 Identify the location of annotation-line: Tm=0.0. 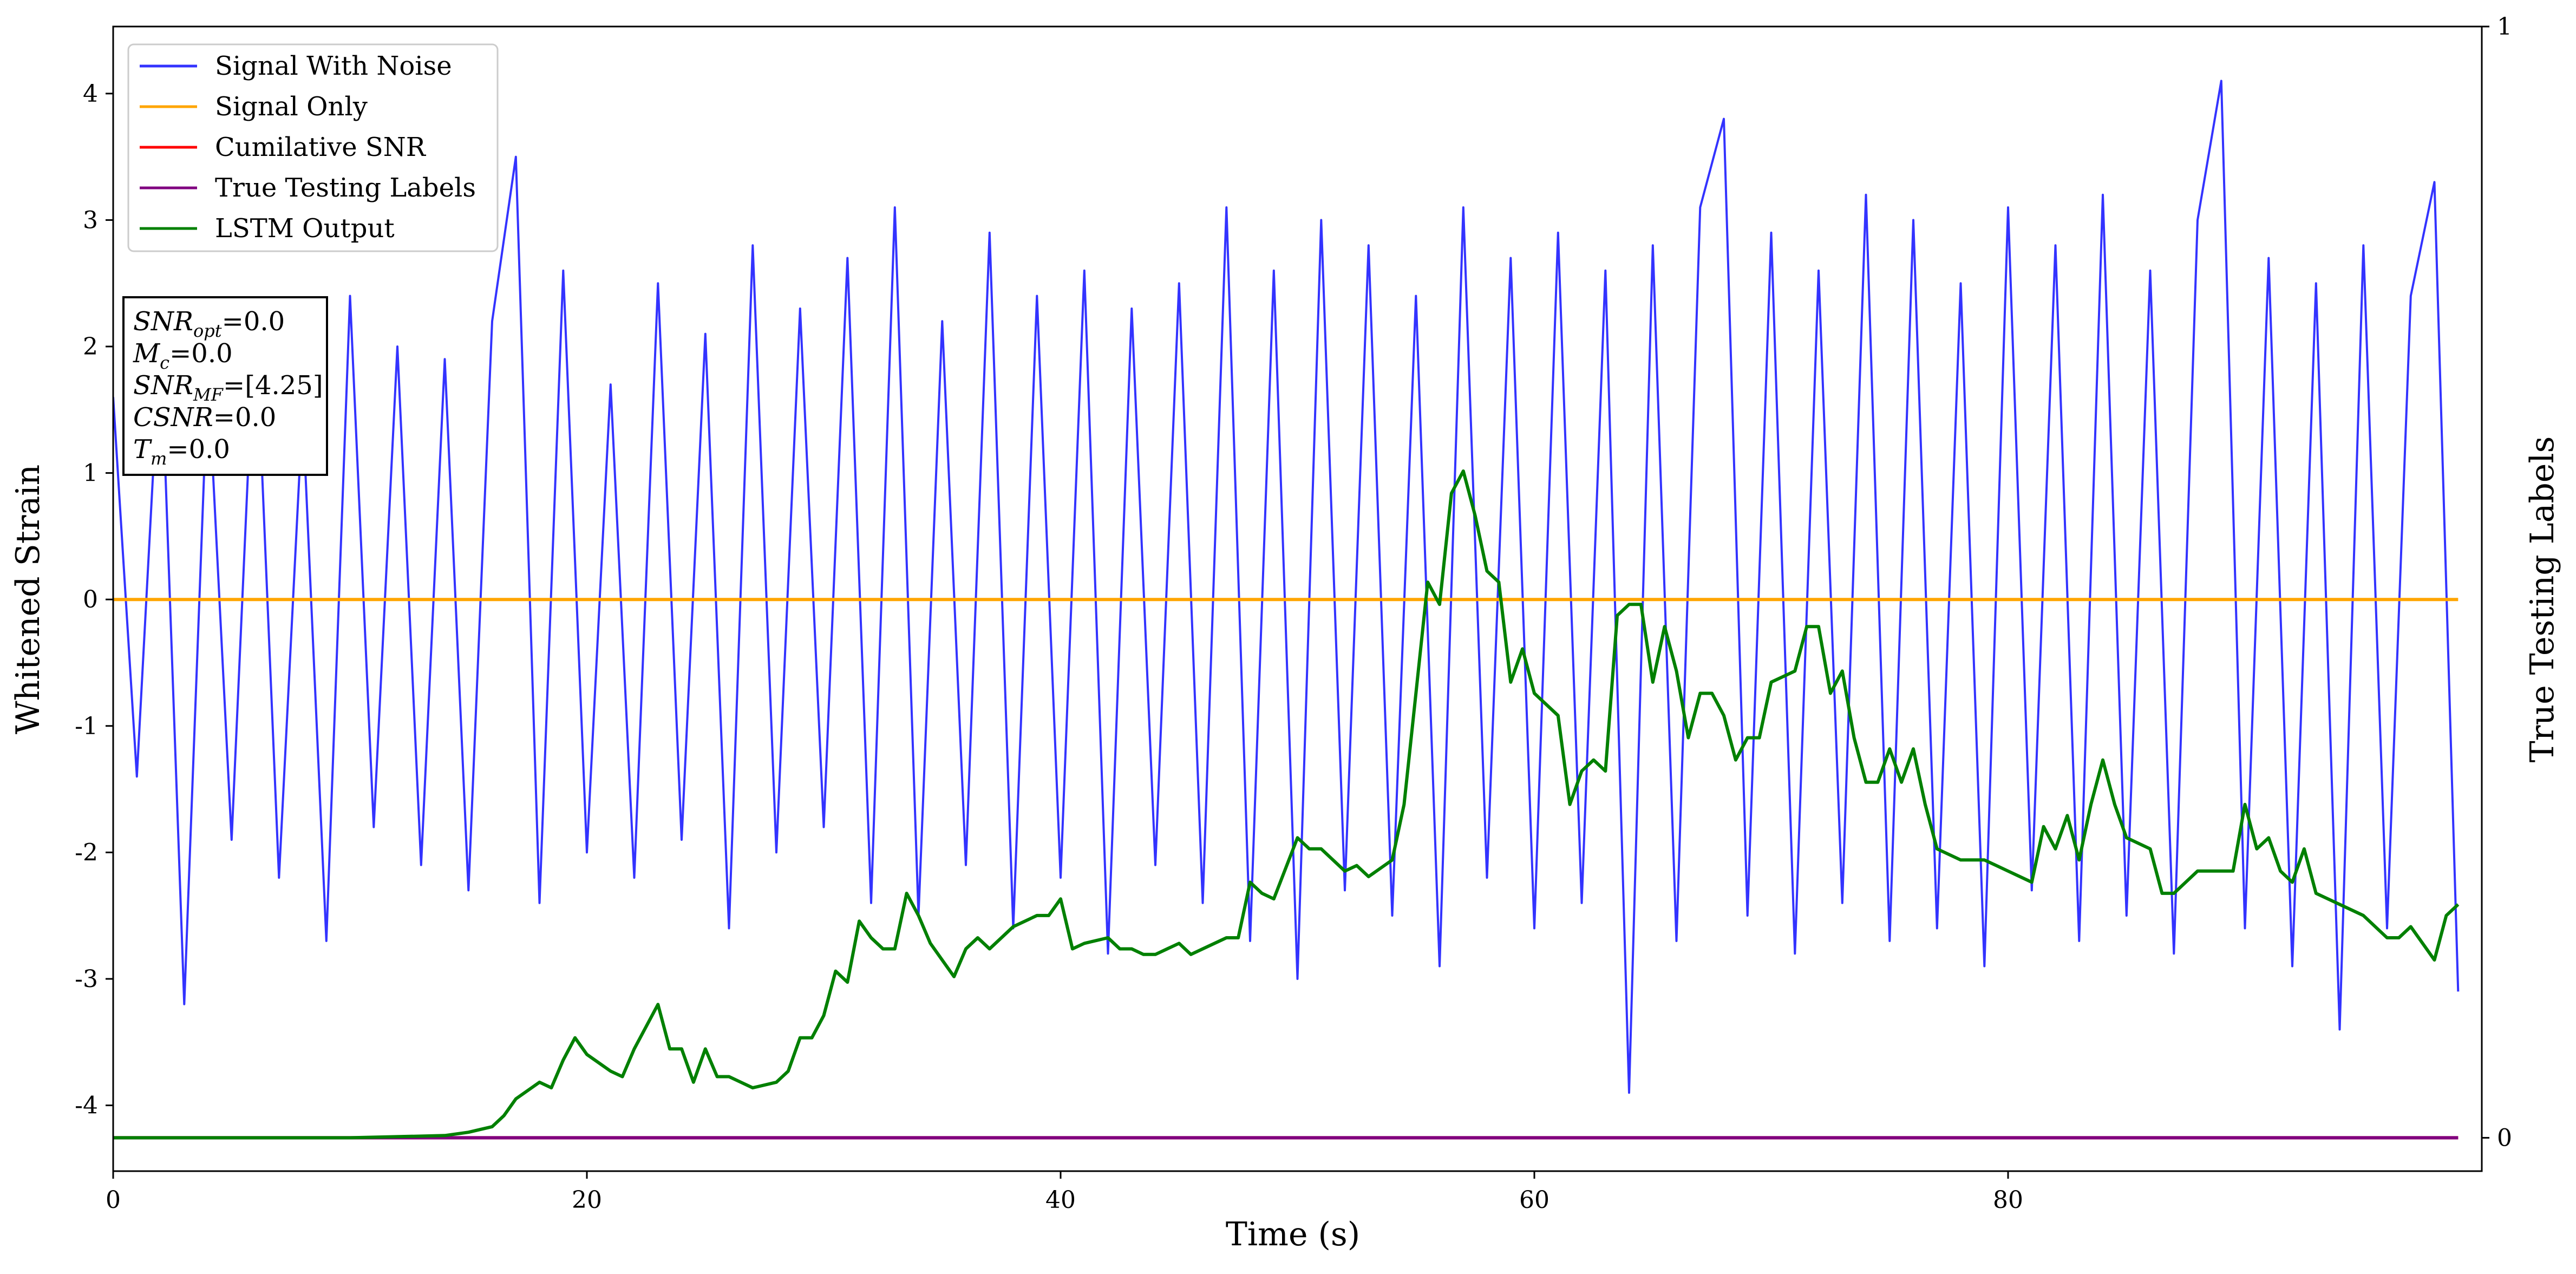
(182, 451).